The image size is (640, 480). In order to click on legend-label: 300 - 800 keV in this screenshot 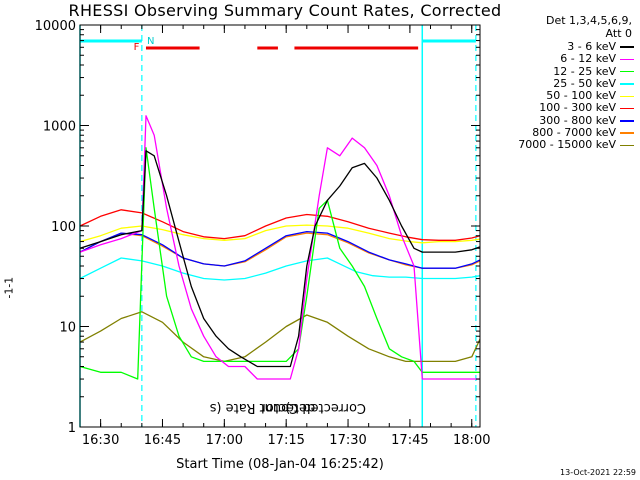, I will do `click(577, 120)`.